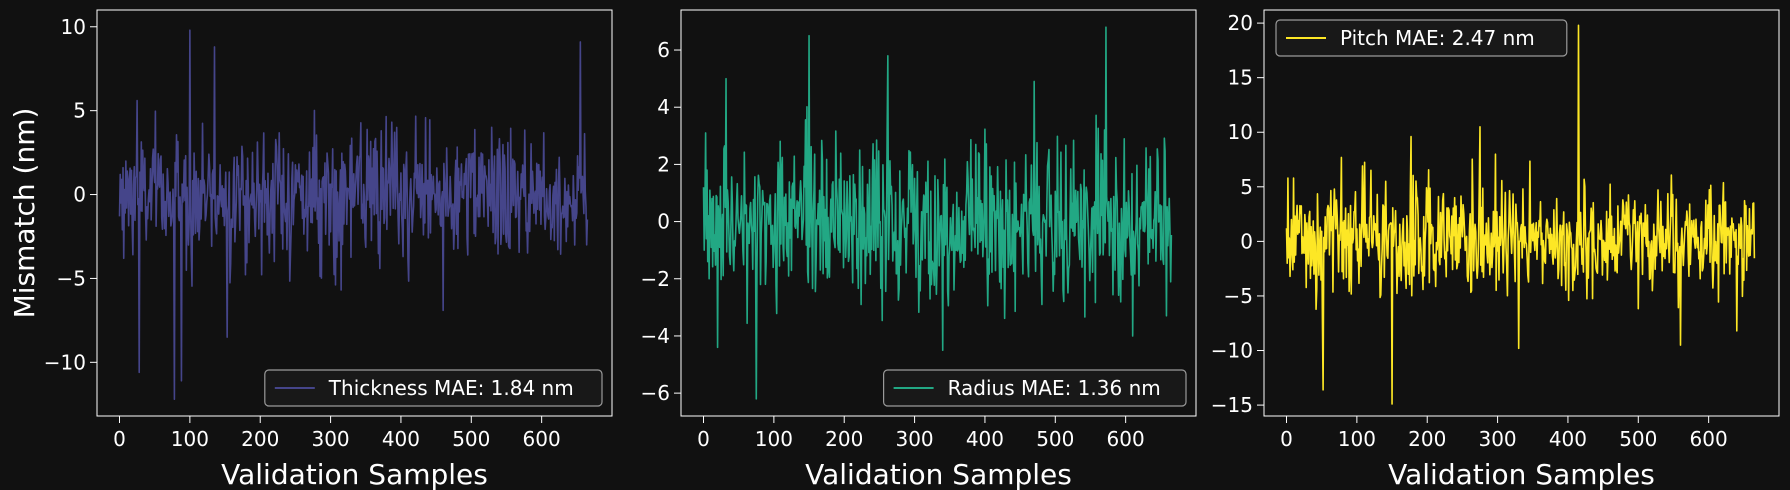  Describe the element at coordinates (655, 279) in the screenshot. I see `y-tick-label: −2` at that location.